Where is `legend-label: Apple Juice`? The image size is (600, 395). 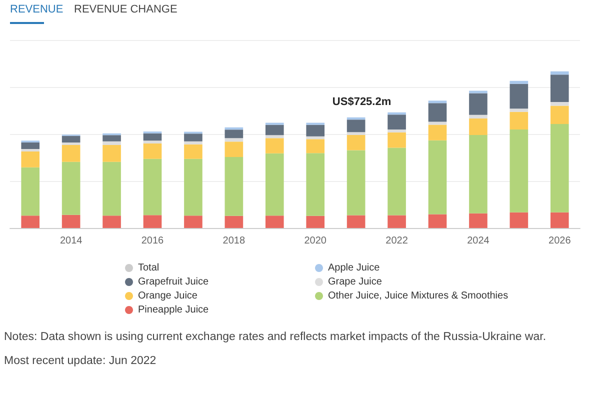 legend-label: Apple Juice is located at coordinates (354, 268).